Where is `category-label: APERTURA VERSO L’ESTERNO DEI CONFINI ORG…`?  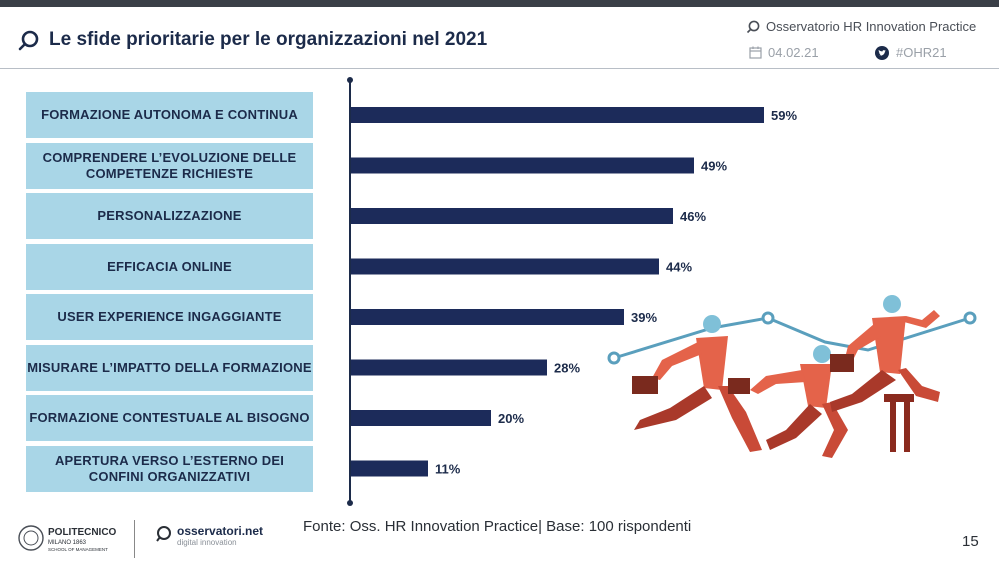
category-label: APERTURA VERSO L’ESTERNO DEI CONFINI ORG… is located at coordinates (169, 468).